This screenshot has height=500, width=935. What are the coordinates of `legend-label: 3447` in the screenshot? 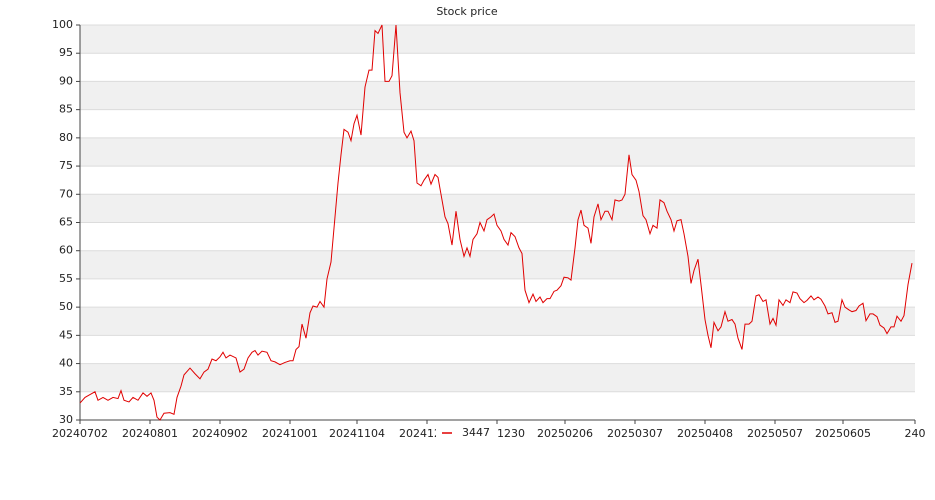 It's located at (476, 432).